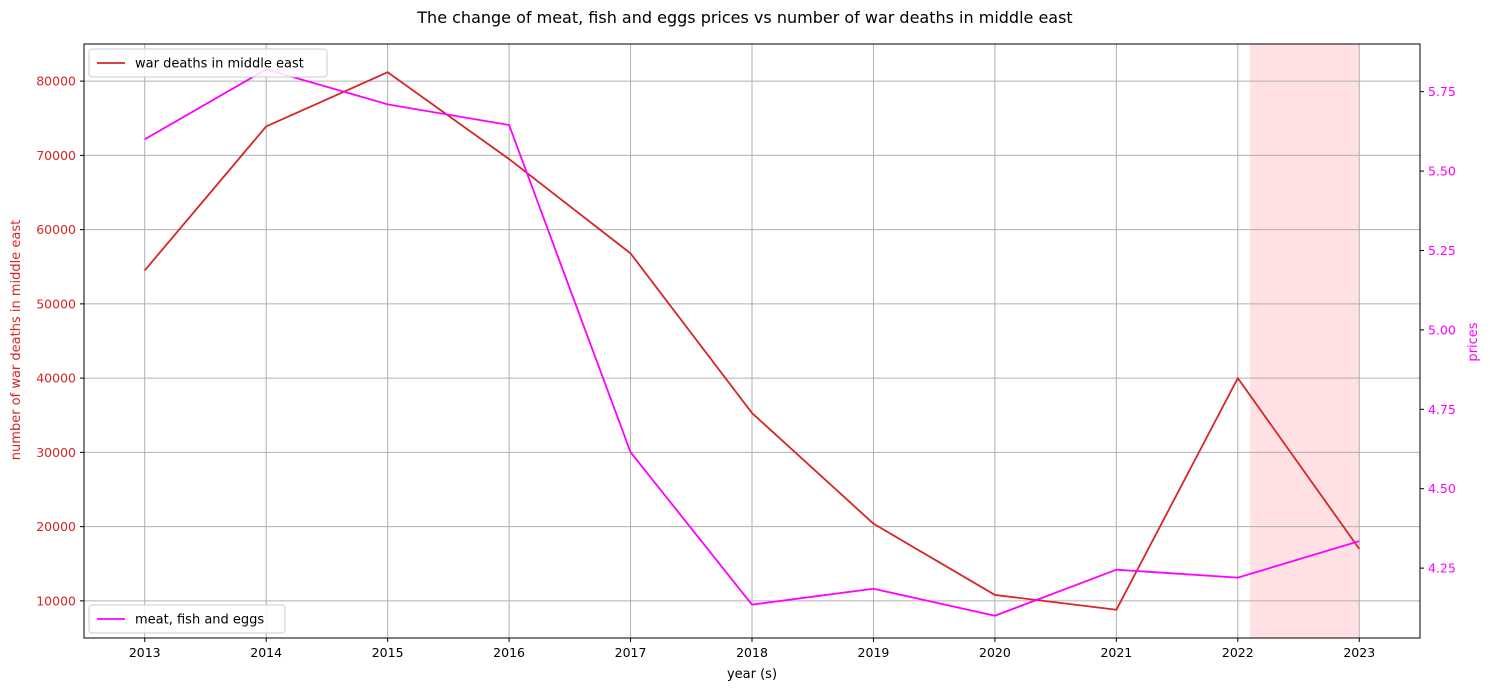  Describe the element at coordinates (631, 652) in the screenshot. I see `x-tick-label: 2017` at that location.